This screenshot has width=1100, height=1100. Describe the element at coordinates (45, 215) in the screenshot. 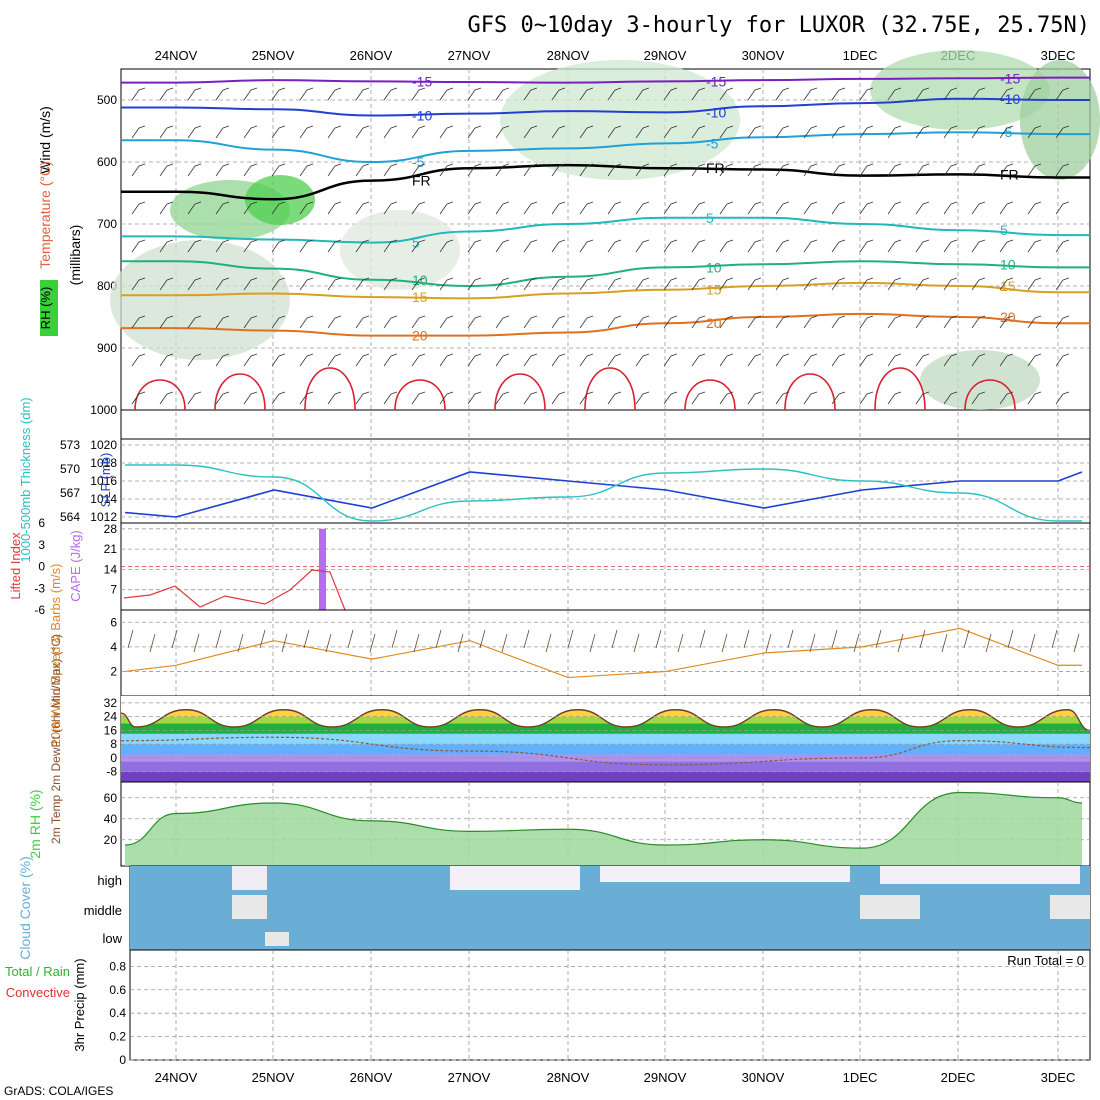

I see `temperature-axis-label: Temperature (°C)` at that location.